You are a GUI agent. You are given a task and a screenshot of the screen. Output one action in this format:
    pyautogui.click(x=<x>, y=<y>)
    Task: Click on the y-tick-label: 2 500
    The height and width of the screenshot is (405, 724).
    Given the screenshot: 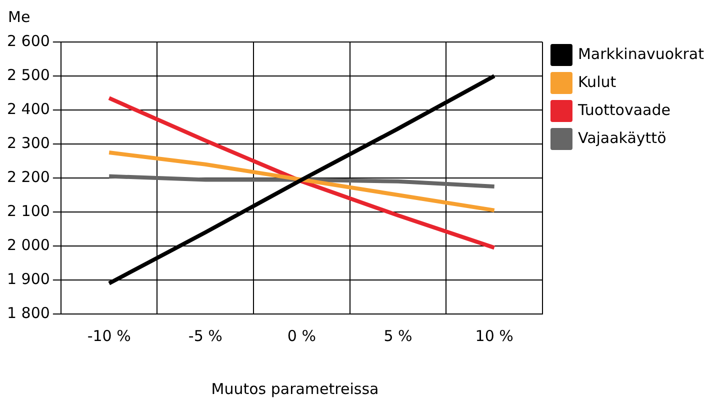 What is the action you would take?
    pyautogui.click(x=28, y=75)
    